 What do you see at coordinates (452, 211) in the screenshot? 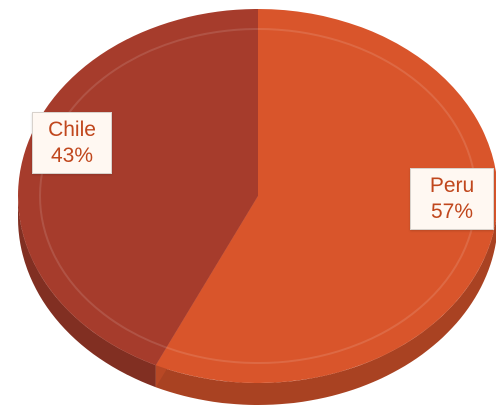
I see `label-peru-value: 57%` at bounding box center [452, 211].